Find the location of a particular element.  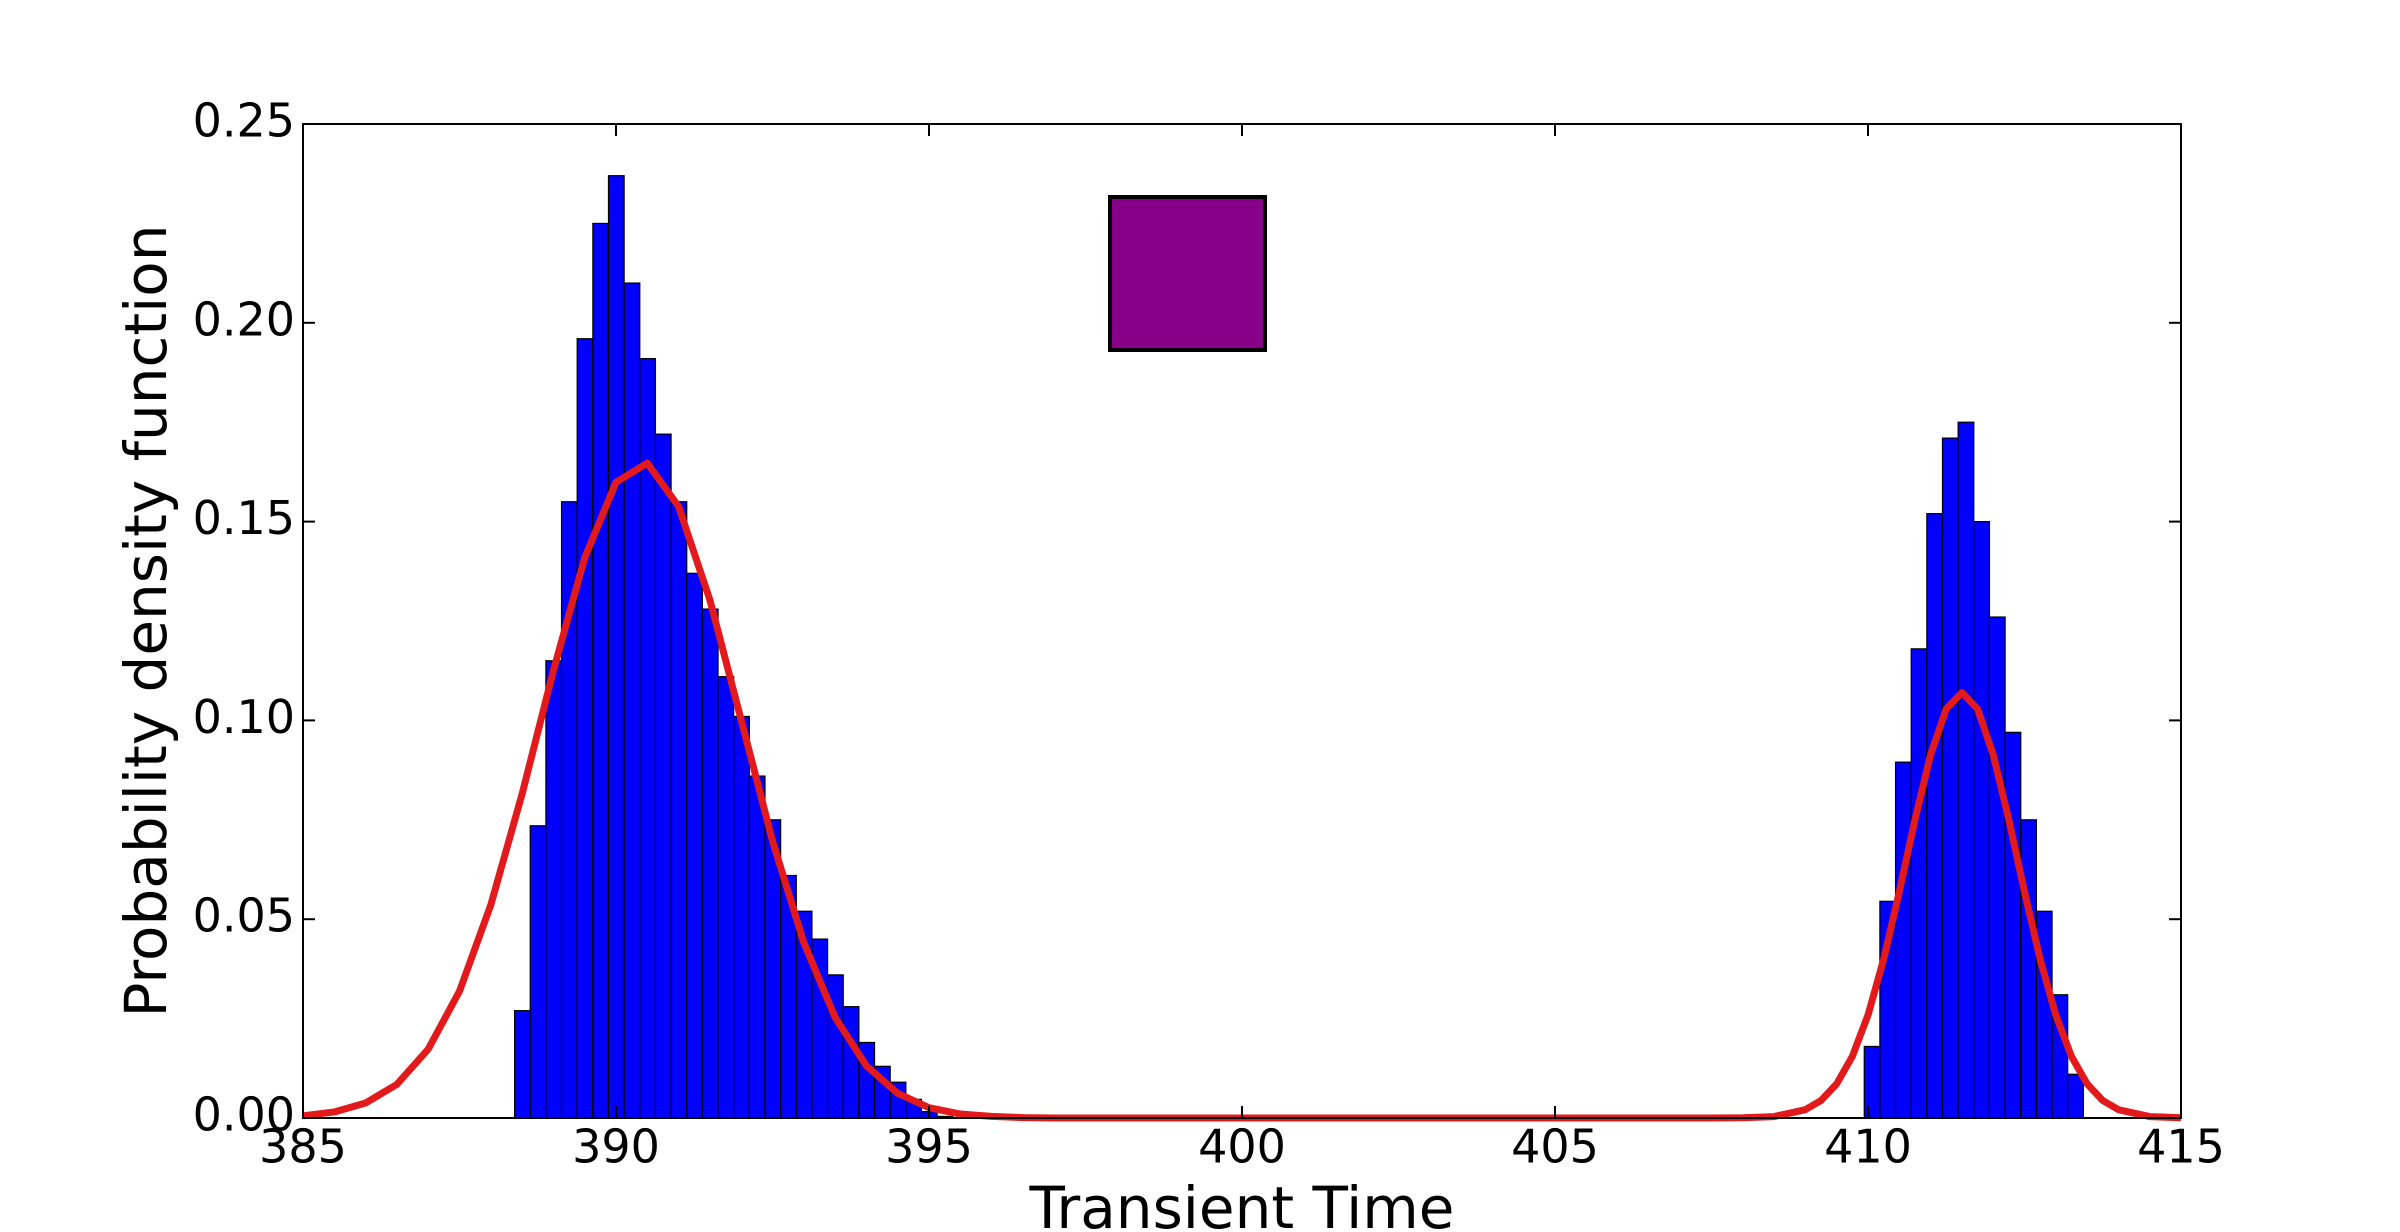

x-tick-label: 400 is located at coordinates (1242, 1147).